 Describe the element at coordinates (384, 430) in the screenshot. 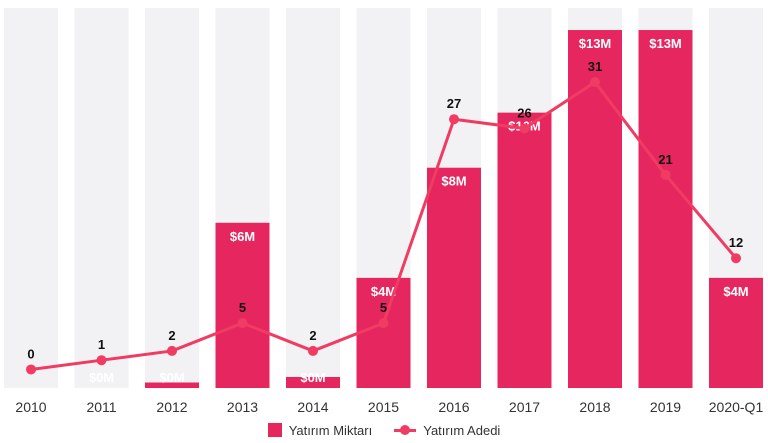

I see `legend: Yatırım Miktarı Yatırım Adedi` at that location.